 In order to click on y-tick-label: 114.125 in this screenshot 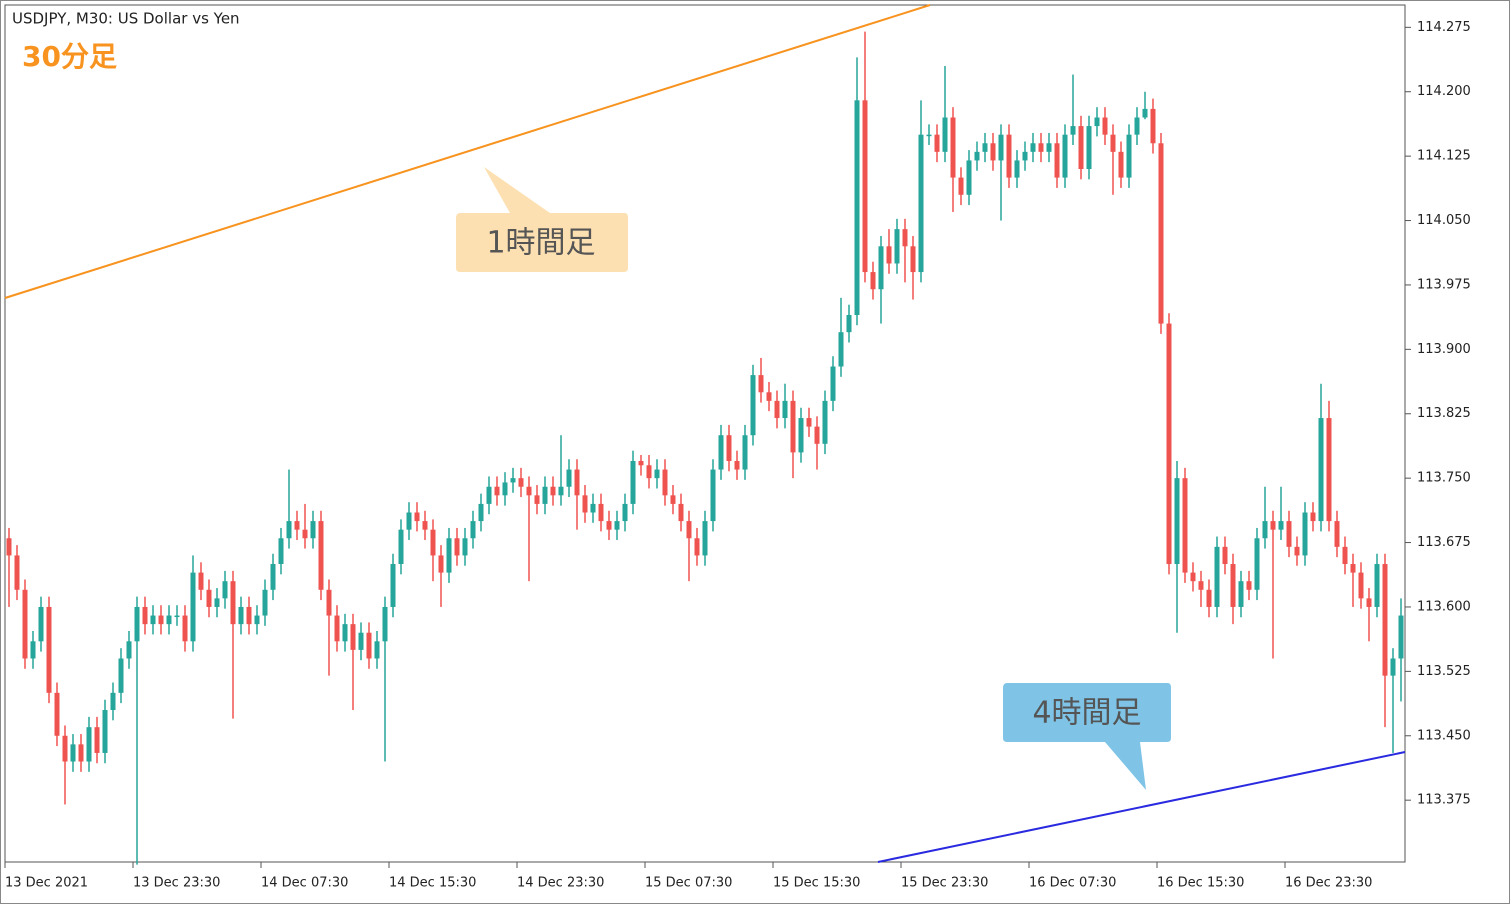, I will do `click(1444, 156)`.